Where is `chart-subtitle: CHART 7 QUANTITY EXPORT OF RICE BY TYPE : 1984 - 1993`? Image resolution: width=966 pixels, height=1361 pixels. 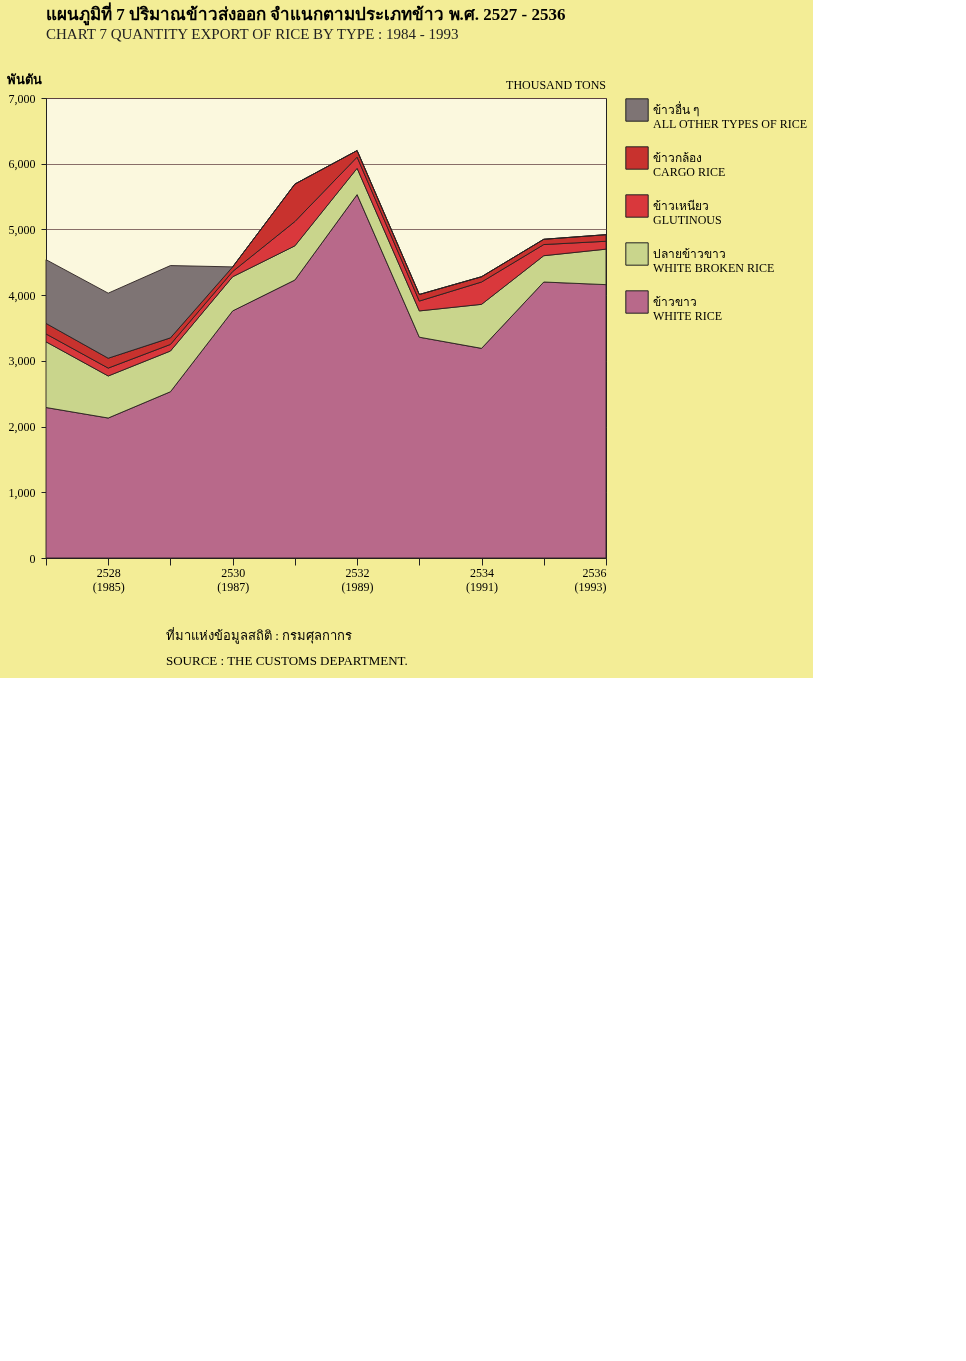 chart-subtitle: CHART 7 QUANTITY EXPORT OF RICE BY TYPE : 1984 - 1993 is located at coordinates (252, 34).